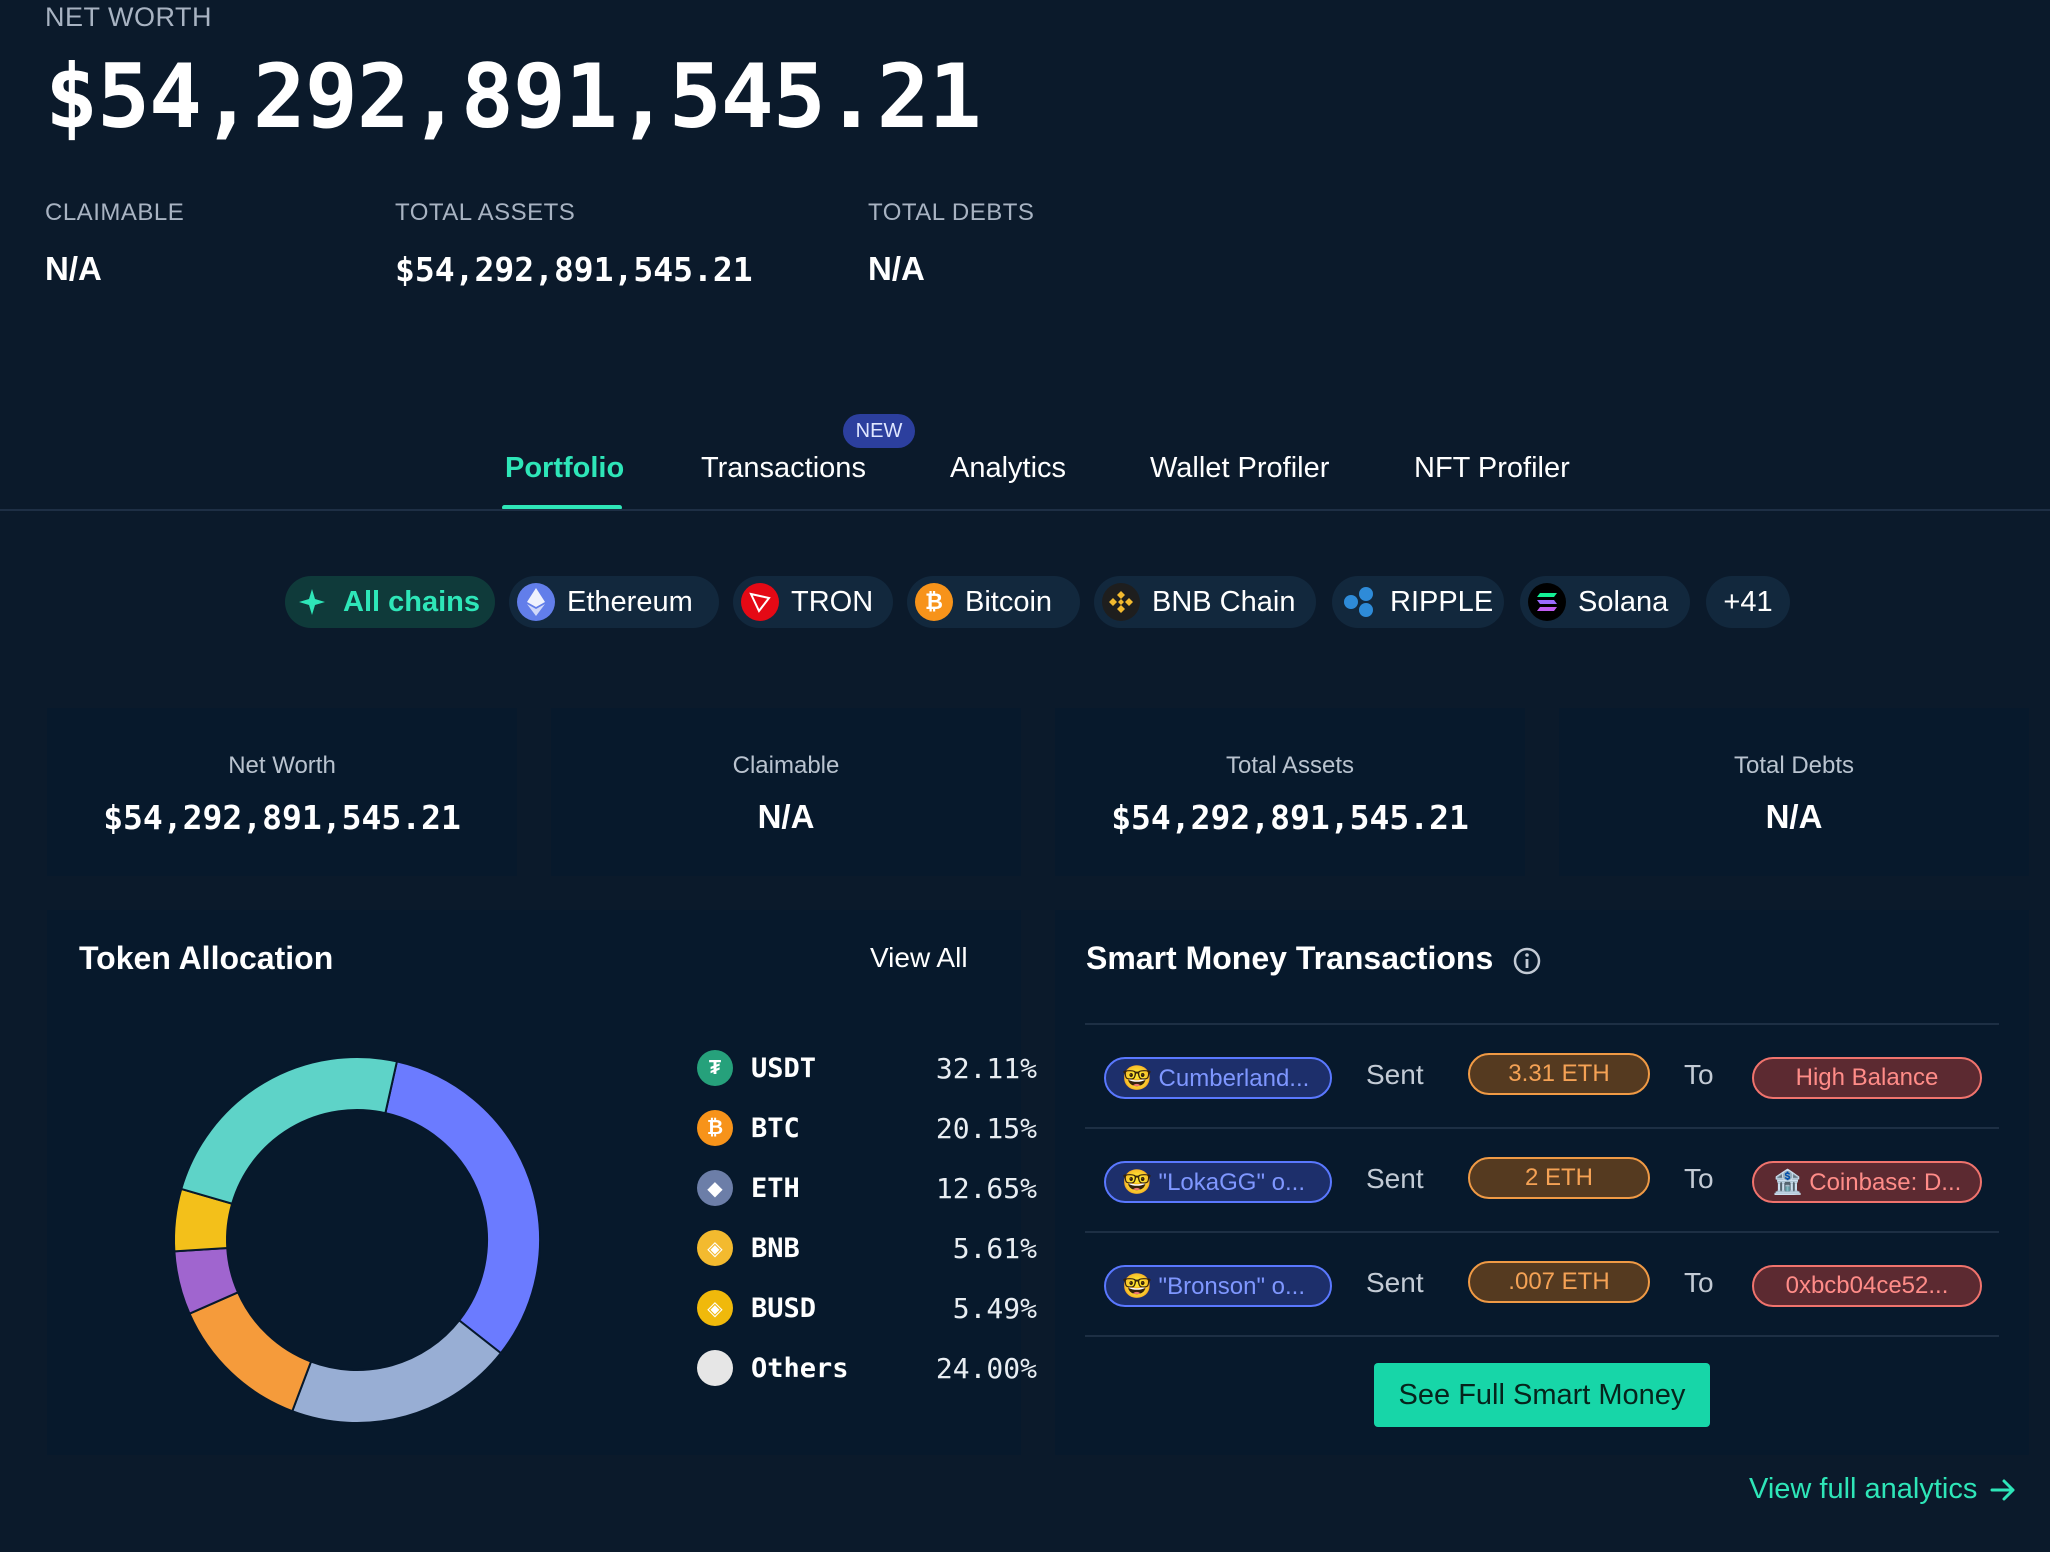  I want to click on token-row-usdt: ₮ USDT 32.11%, so click(867, 1068).